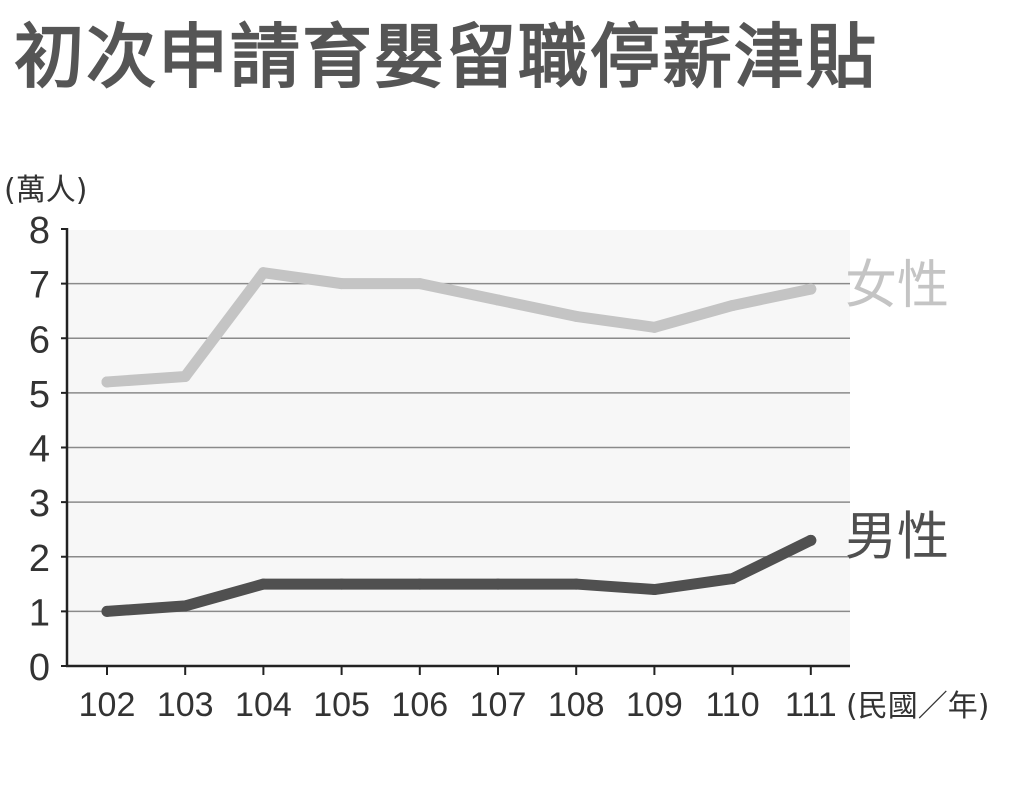  I want to click on x-tick-label: 108, so click(576, 705).